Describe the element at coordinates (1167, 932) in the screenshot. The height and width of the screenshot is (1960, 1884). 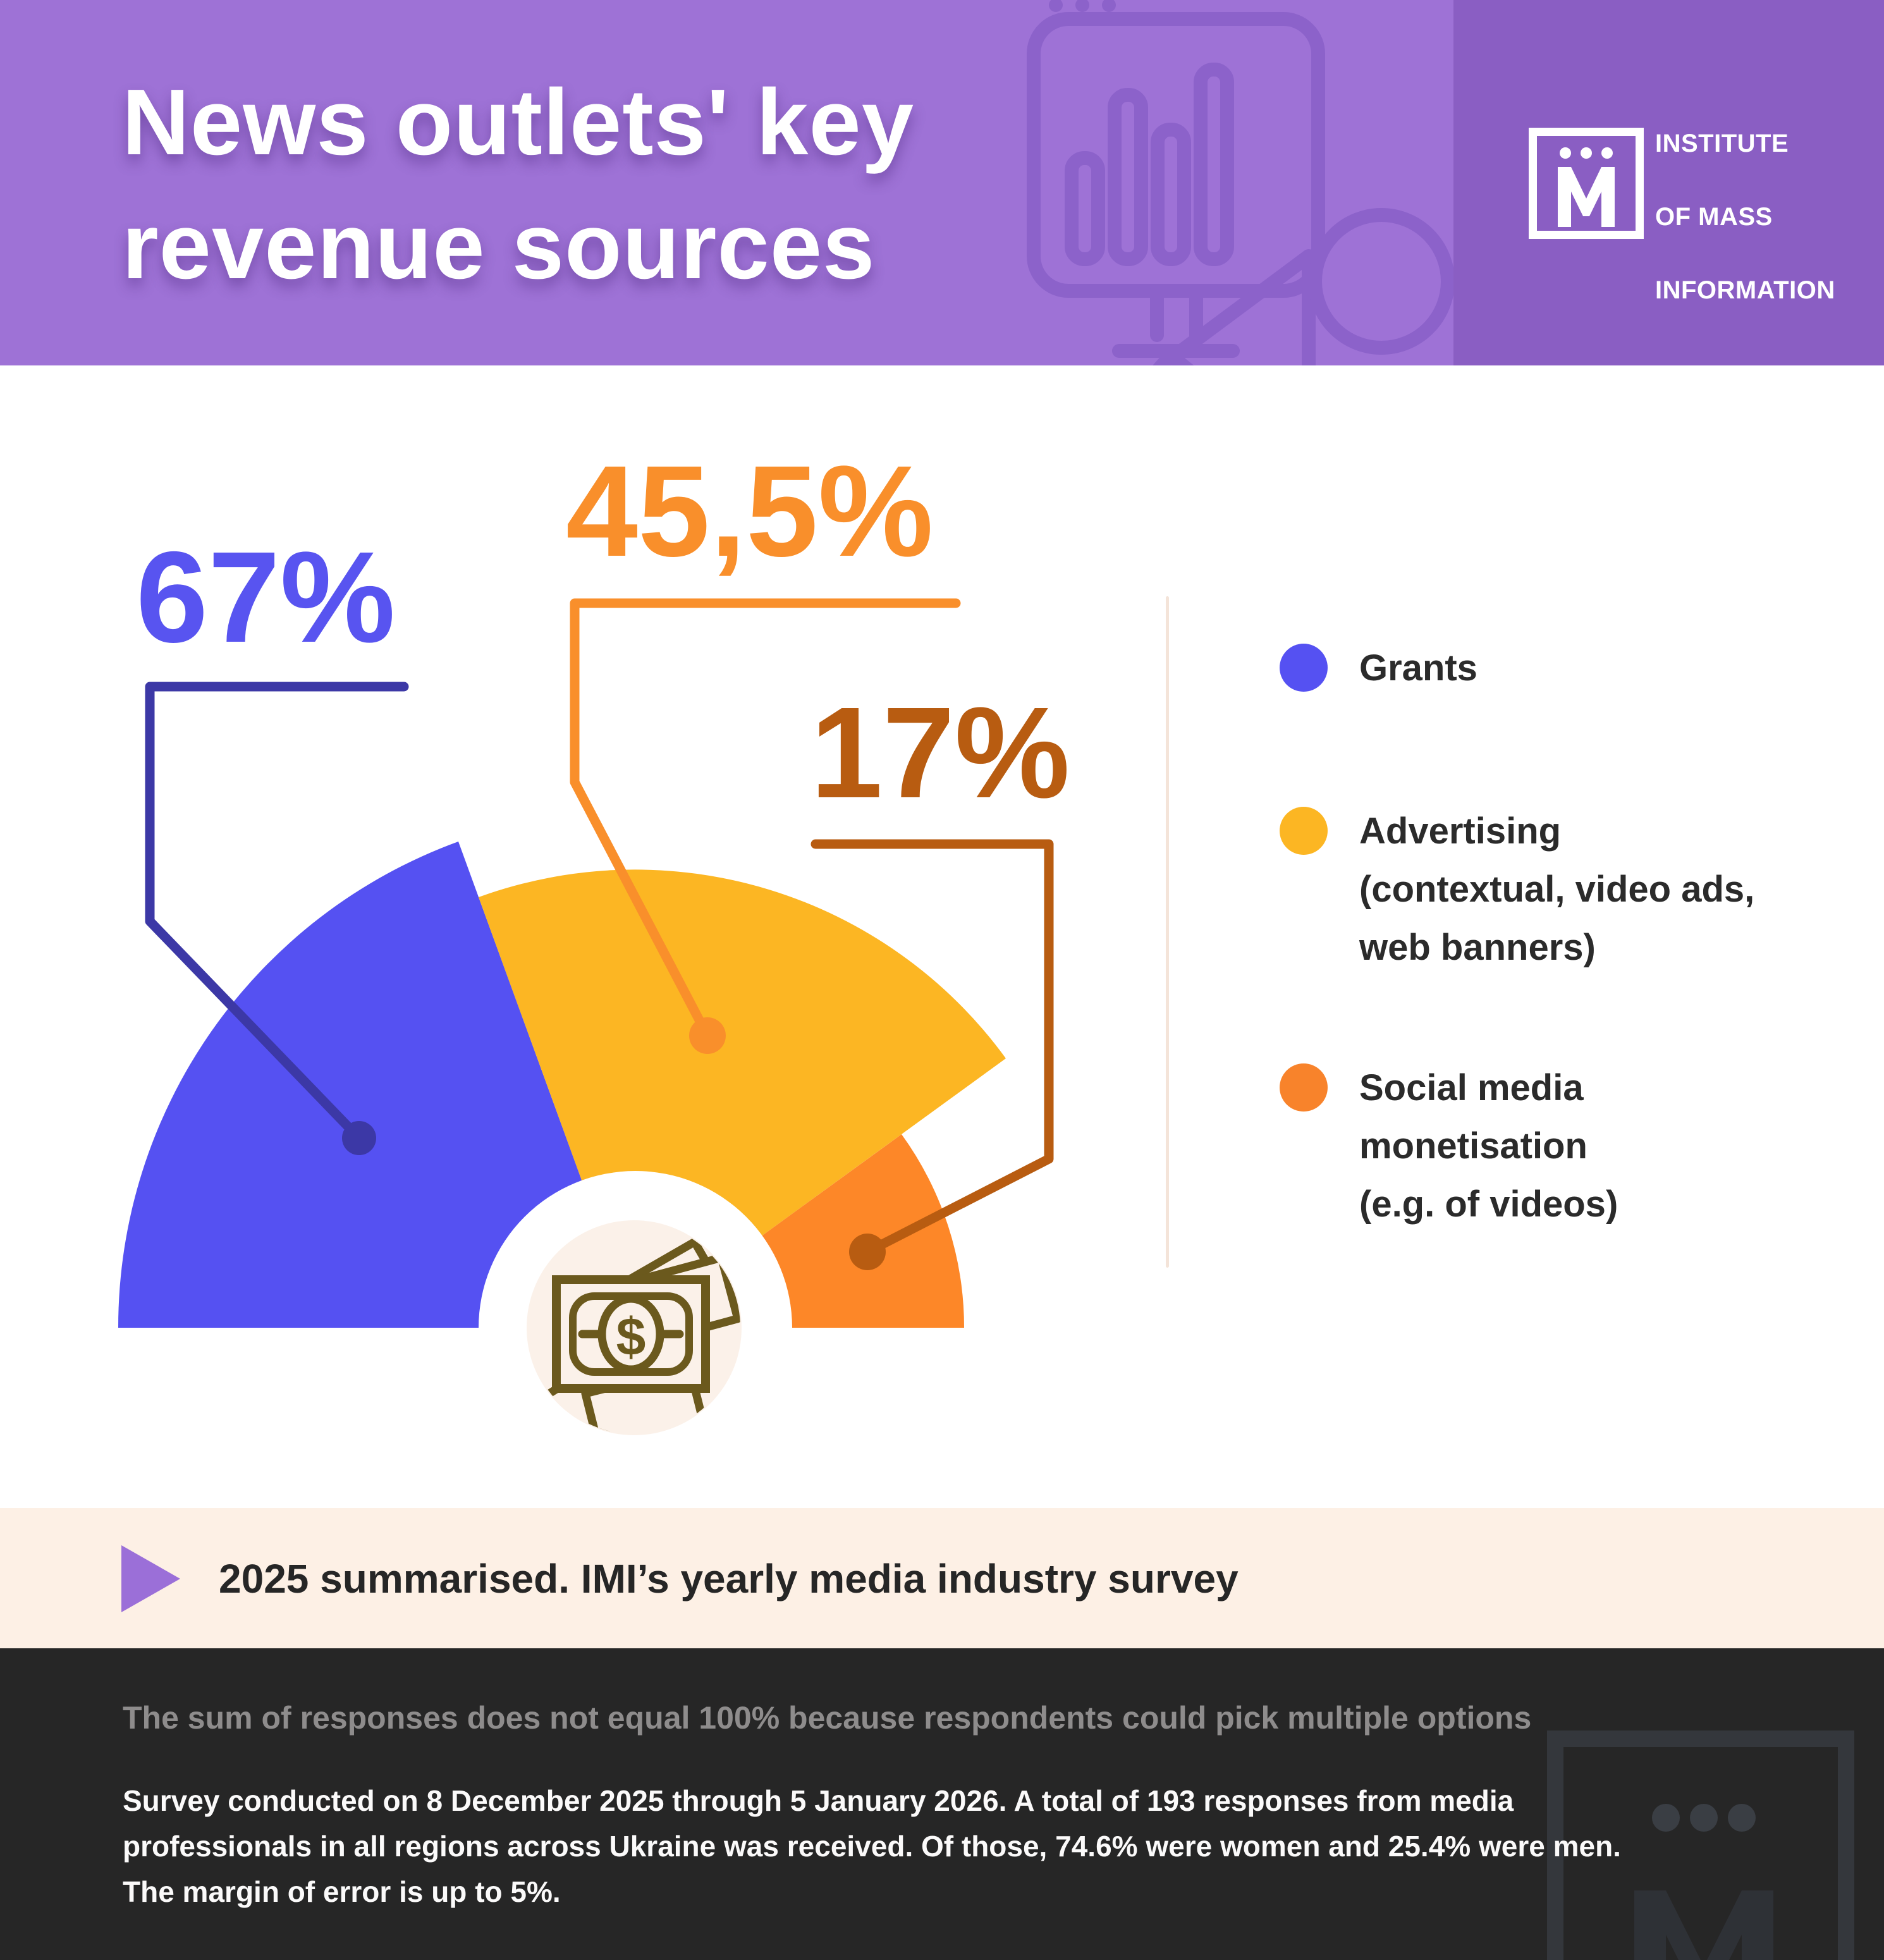
I see `divider-line` at that location.